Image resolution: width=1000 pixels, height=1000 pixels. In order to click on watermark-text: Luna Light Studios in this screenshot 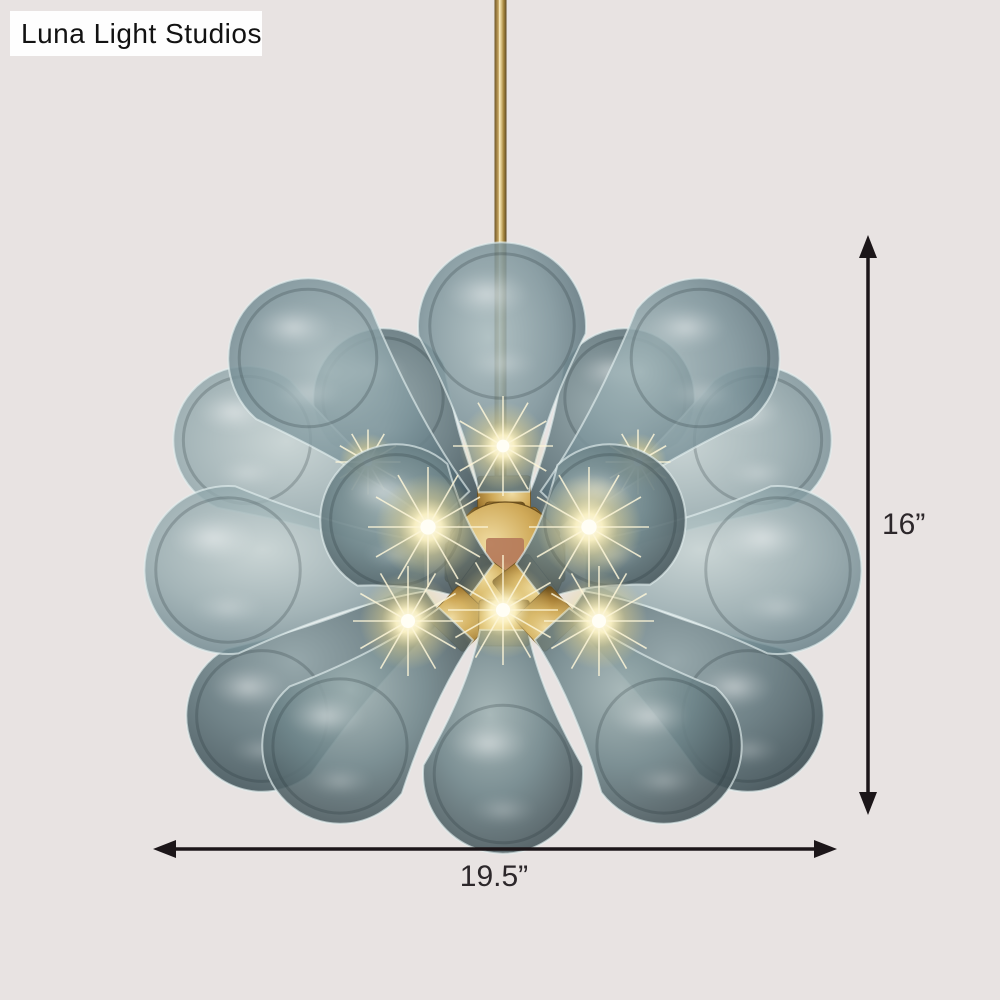, I will do `click(141, 33)`.